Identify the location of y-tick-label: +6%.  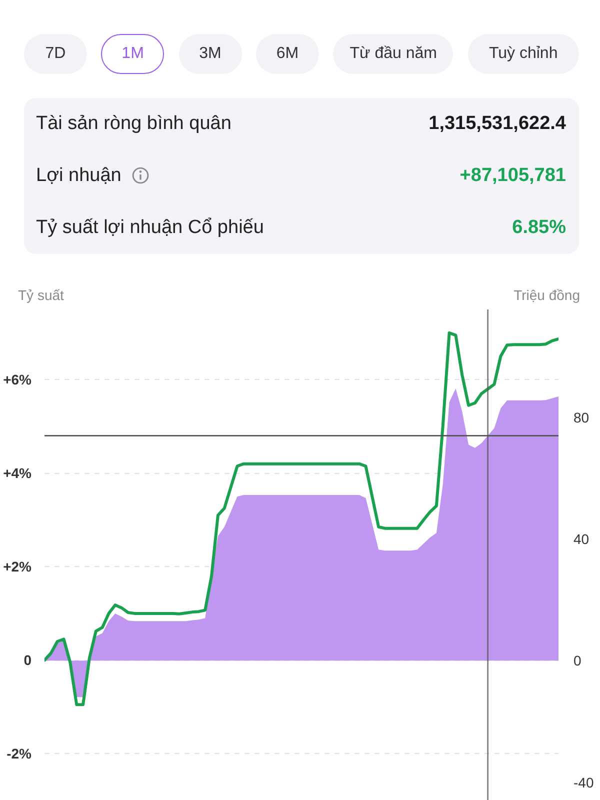
(17, 380).